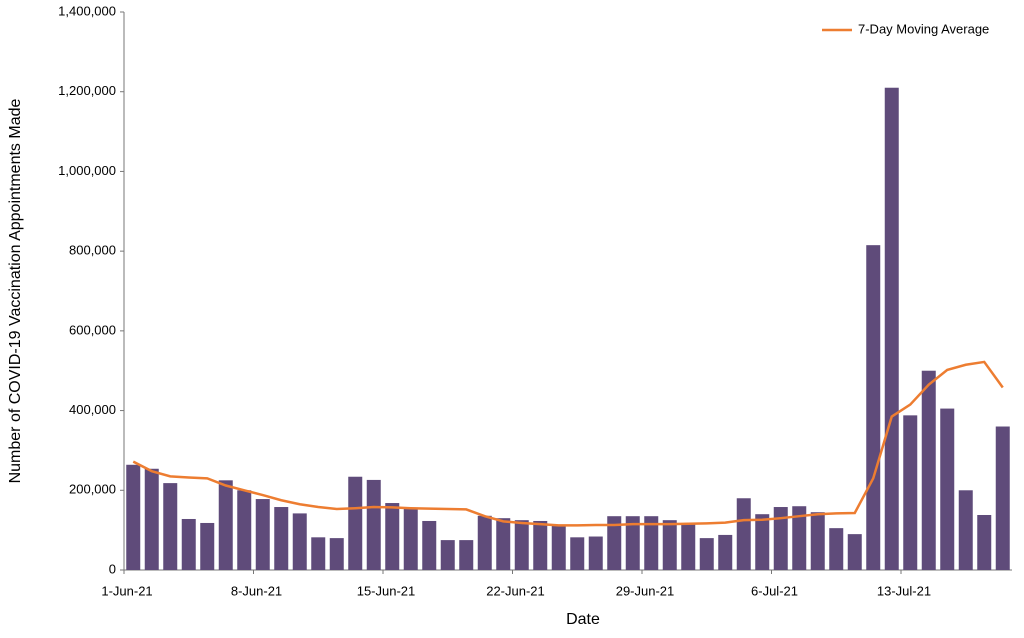  What do you see at coordinates (583, 619) in the screenshot?
I see `x-axis-title: Date` at bounding box center [583, 619].